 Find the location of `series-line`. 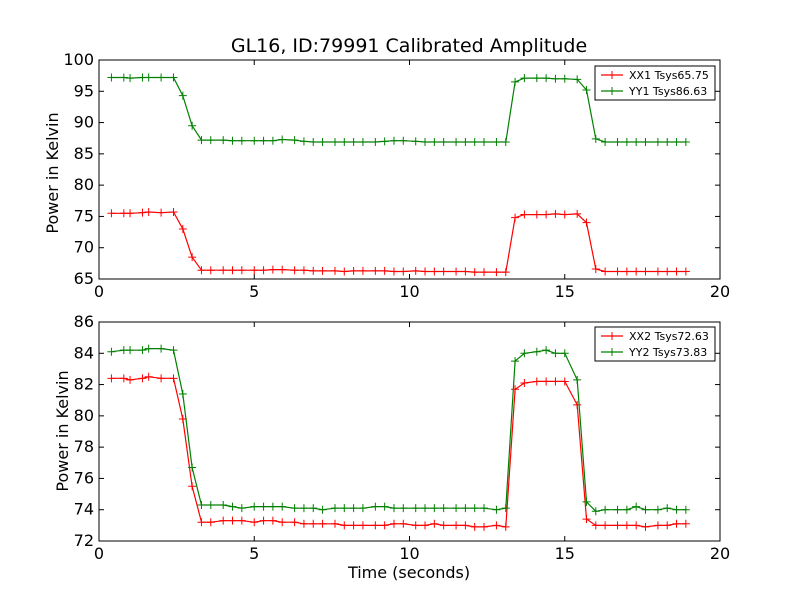

series-line is located at coordinates (398, 242).